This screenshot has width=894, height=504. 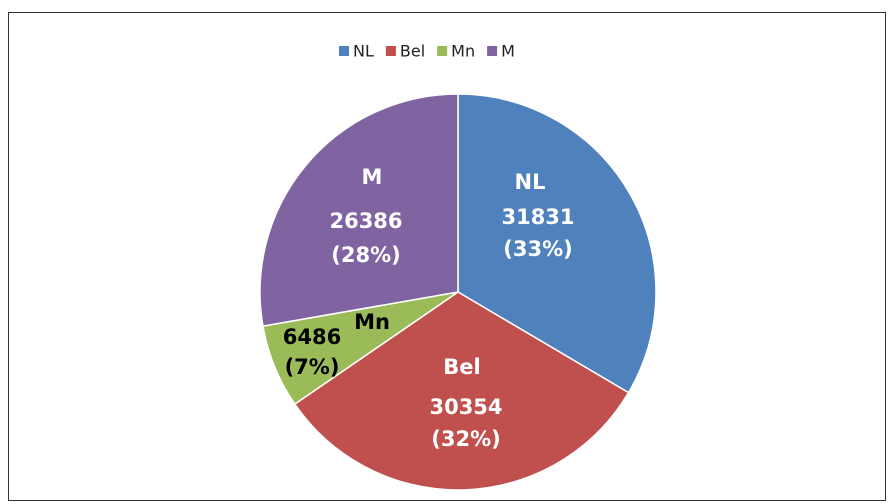 What do you see at coordinates (463, 51) in the screenshot?
I see `legend-label: Mn` at bounding box center [463, 51].